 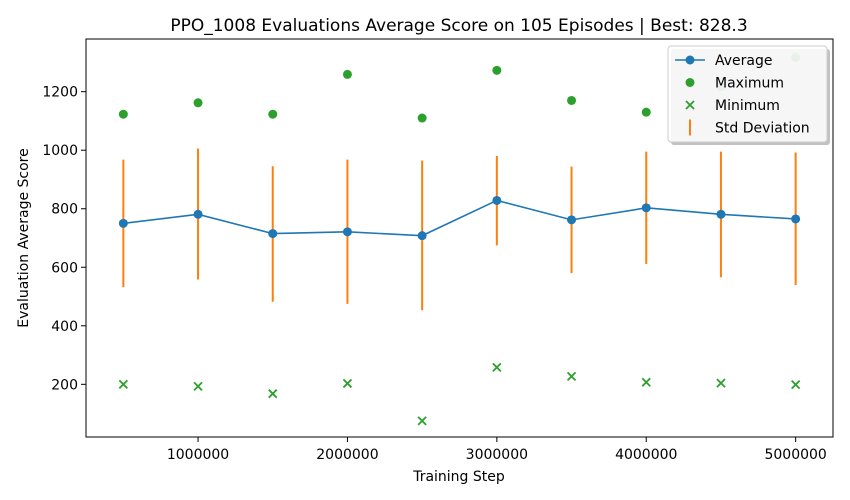 What do you see at coordinates (744, 61) in the screenshot?
I see `legend-label: Average` at bounding box center [744, 61].